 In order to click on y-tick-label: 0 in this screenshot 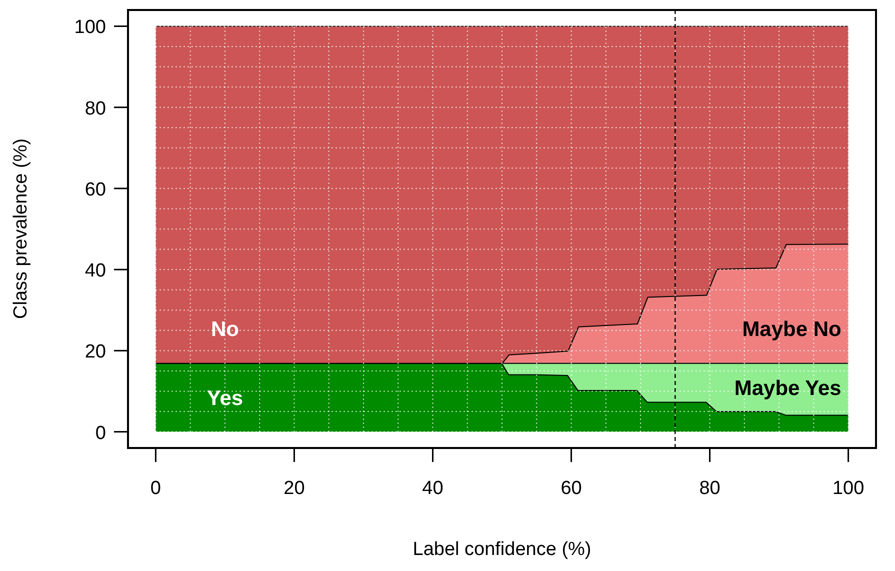, I will do `click(100, 433)`.